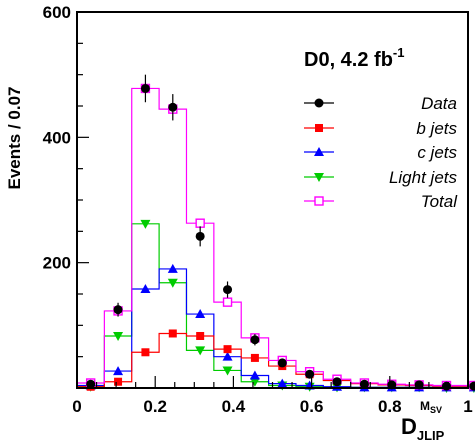  What do you see at coordinates (155, 406) in the screenshot?
I see `x-tick-label: 0.2` at bounding box center [155, 406].